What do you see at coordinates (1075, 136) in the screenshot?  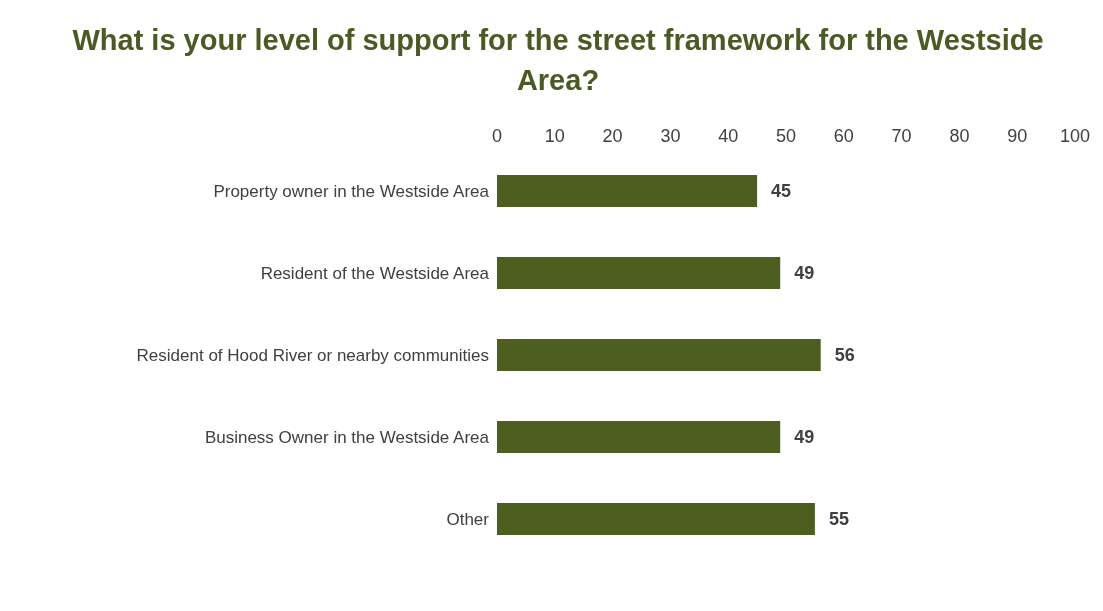 I see `x-tick-label: 100` at bounding box center [1075, 136].